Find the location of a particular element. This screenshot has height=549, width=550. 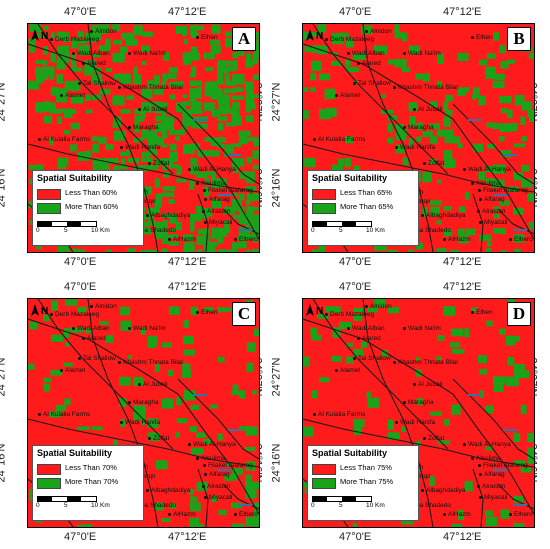

place-label: Alraisan is located at coordinates (491, 486).